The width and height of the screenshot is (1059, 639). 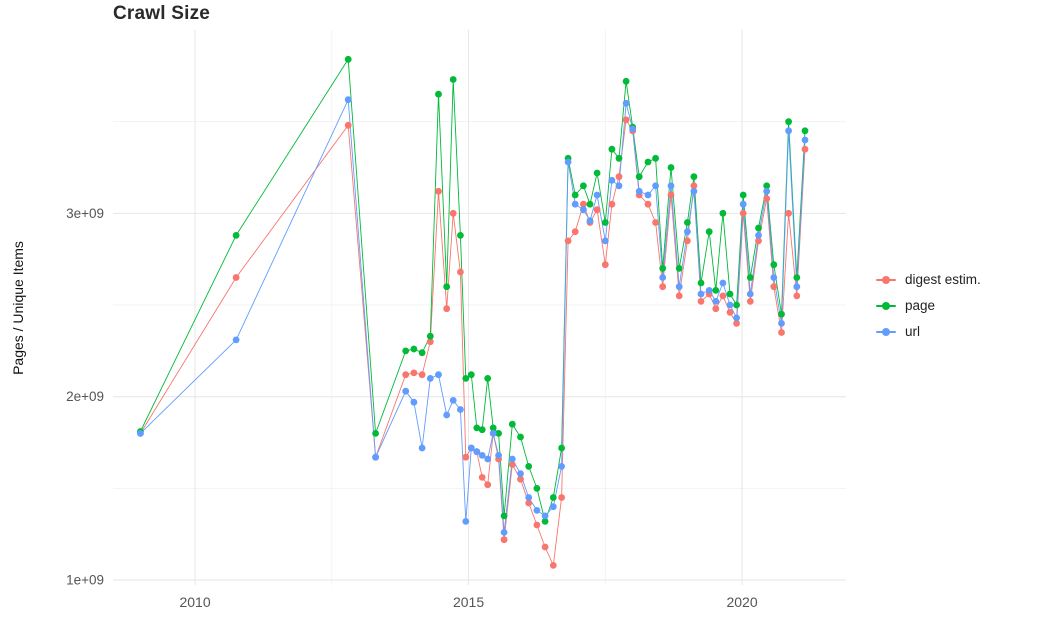 I want to click on legend-label-digest: digest estim., so click(x=943, y=279).